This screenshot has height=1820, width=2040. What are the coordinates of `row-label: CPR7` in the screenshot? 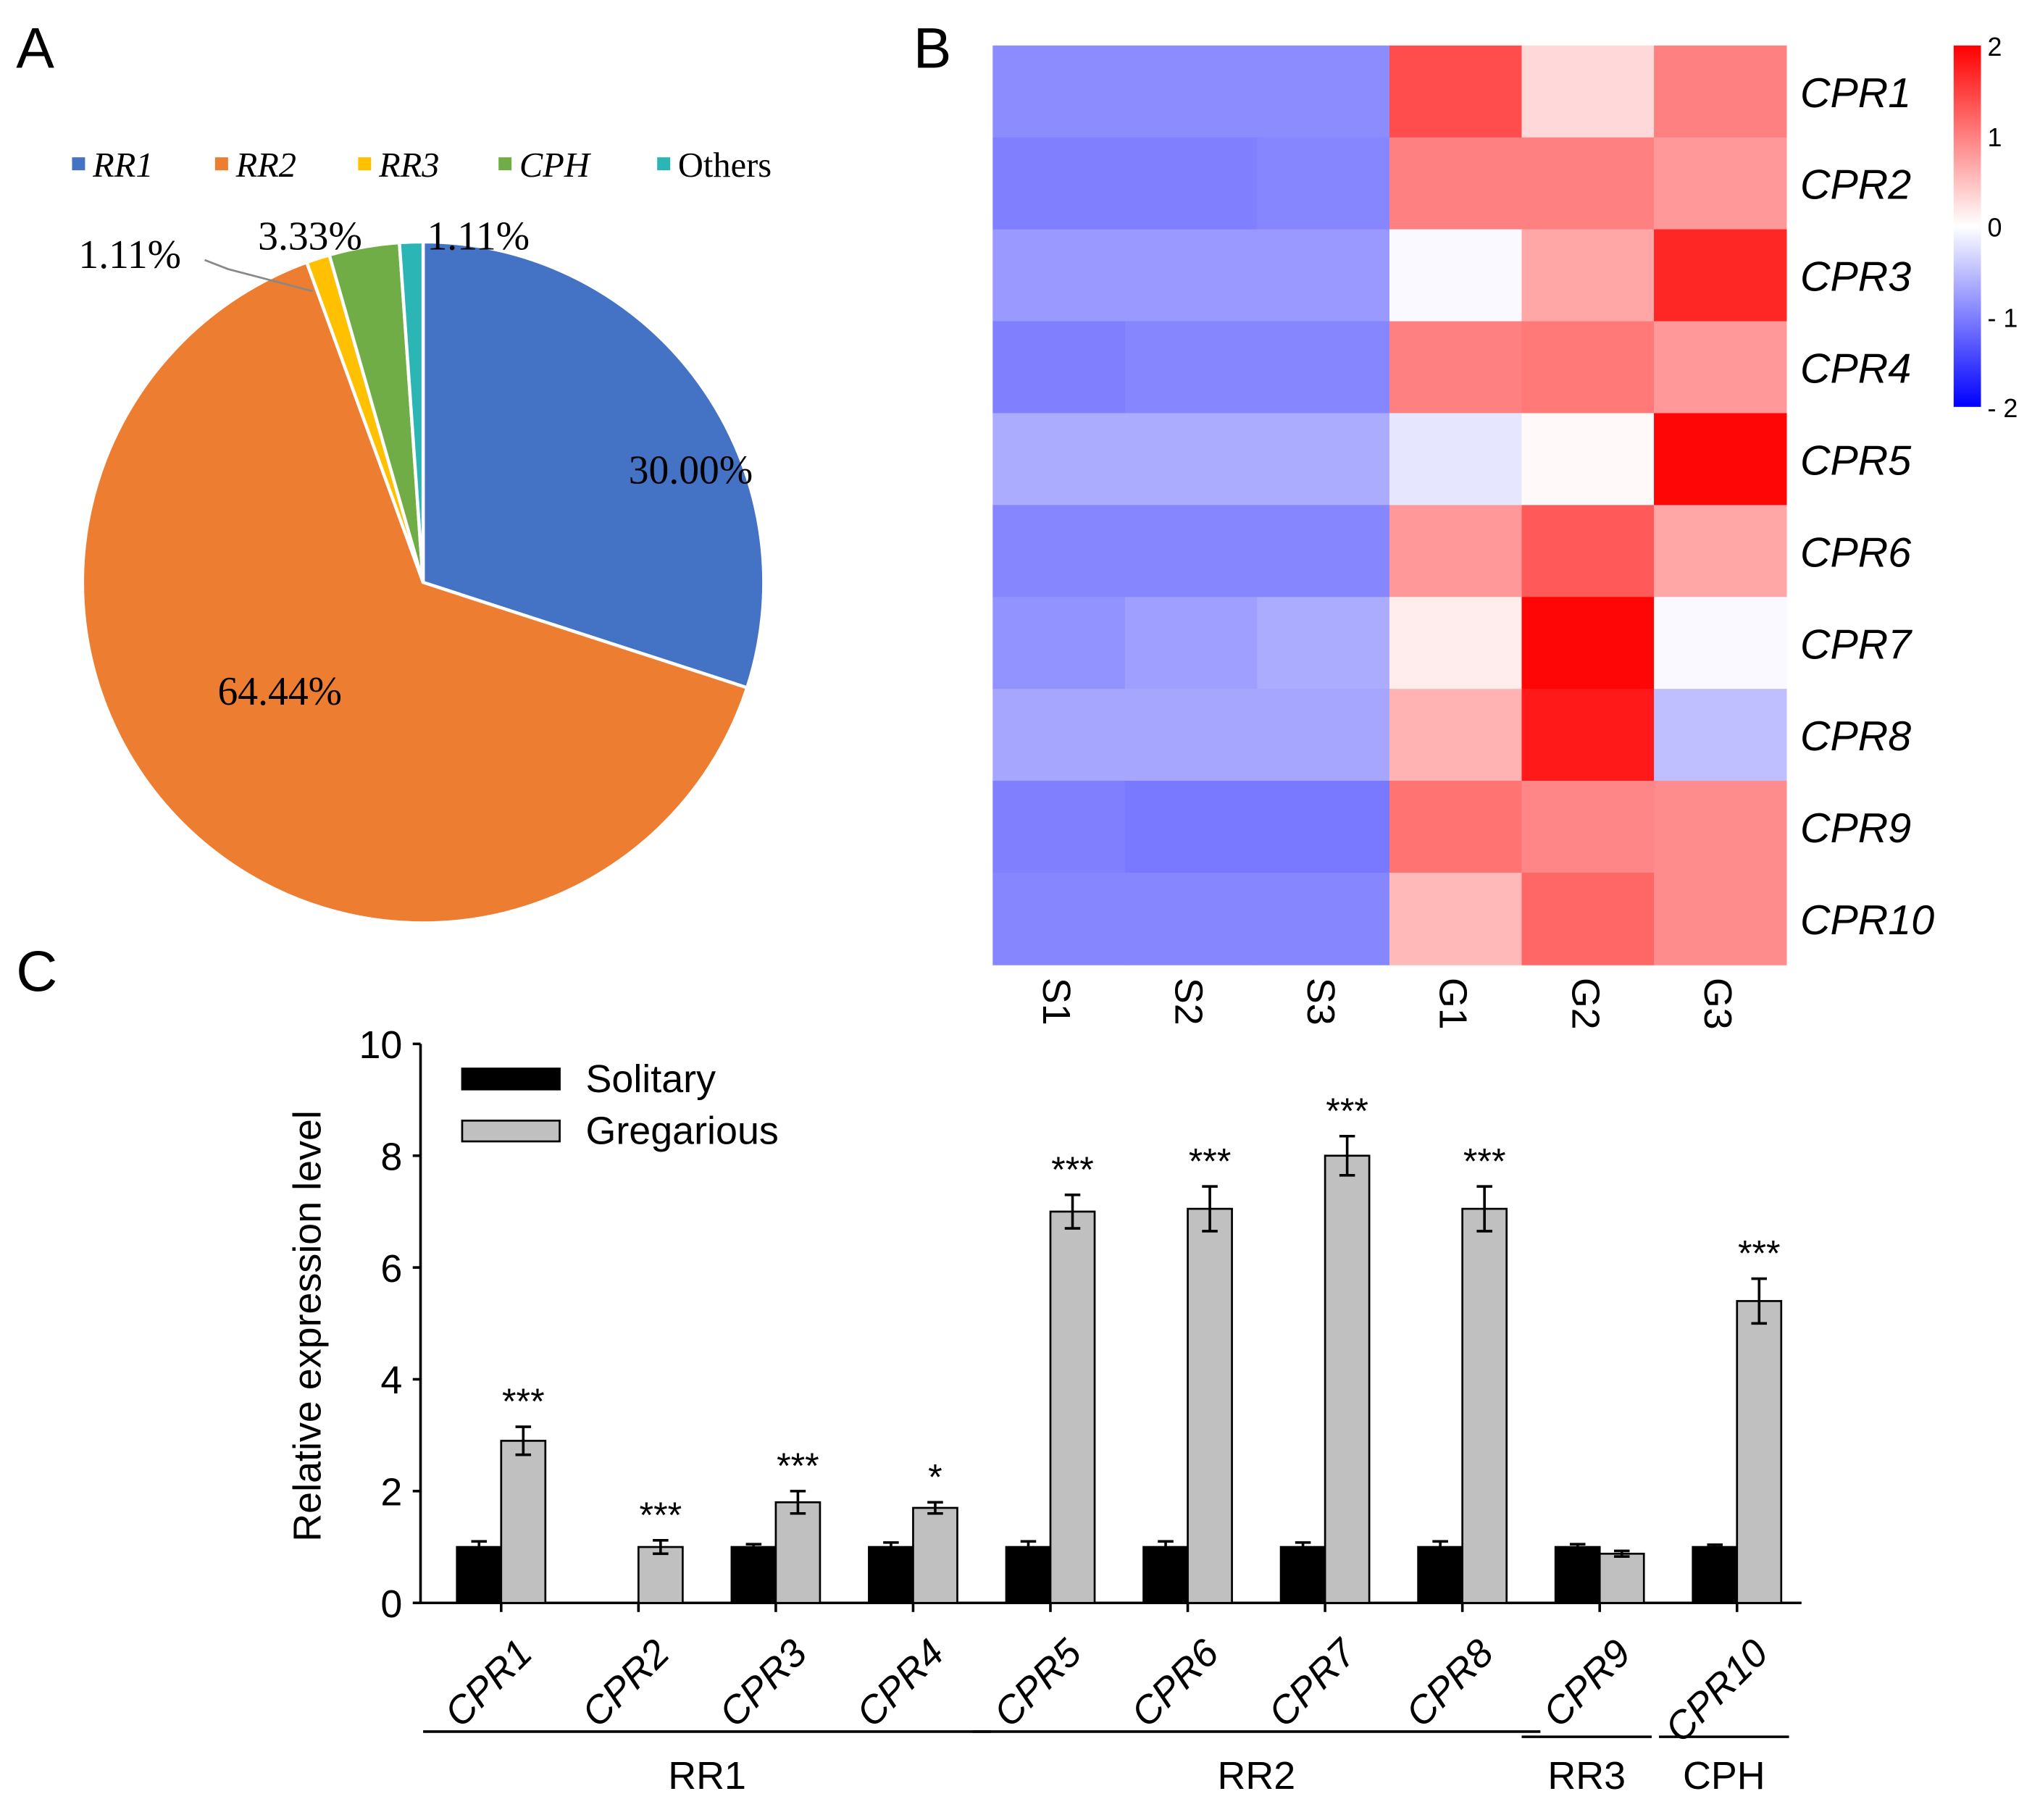 It's located at (1856, 644).